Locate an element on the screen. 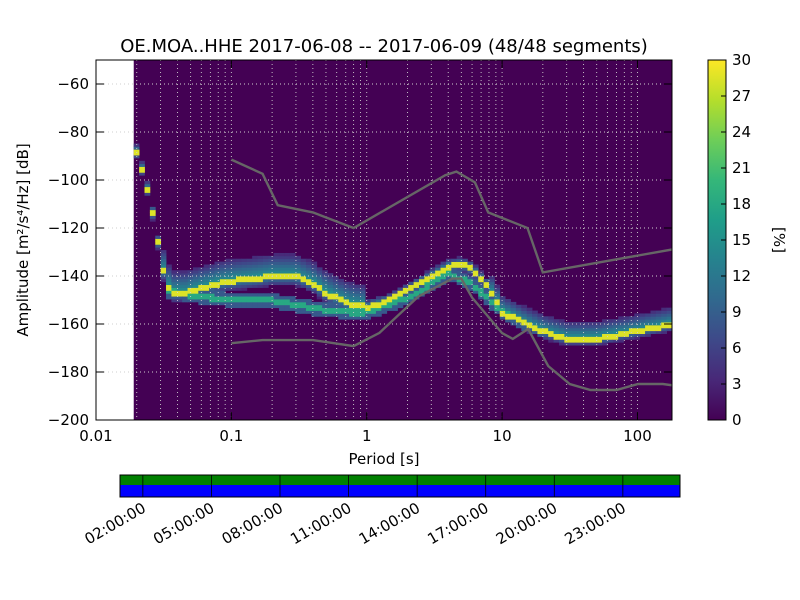 The height and width of the screenshot is (600, 800). x-tick-label: 100 is located at coordinates (637, 436).